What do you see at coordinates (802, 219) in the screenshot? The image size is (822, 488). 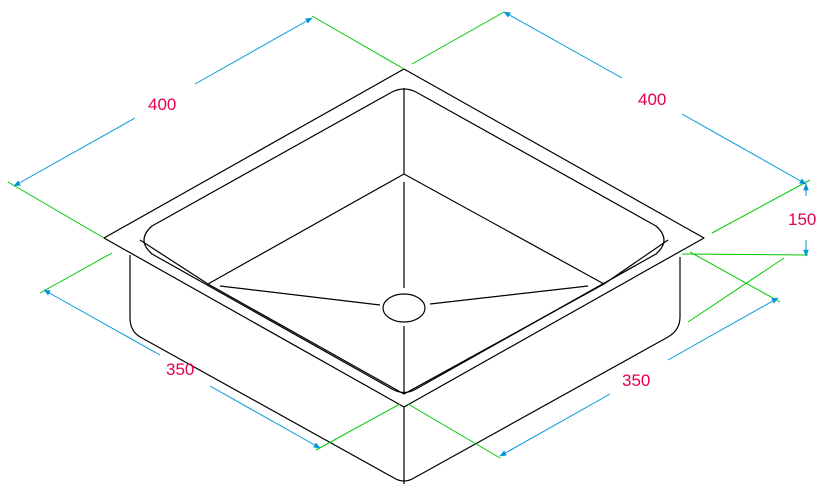 I see `dim-label-height: 150` at bounding box center [802, 219].